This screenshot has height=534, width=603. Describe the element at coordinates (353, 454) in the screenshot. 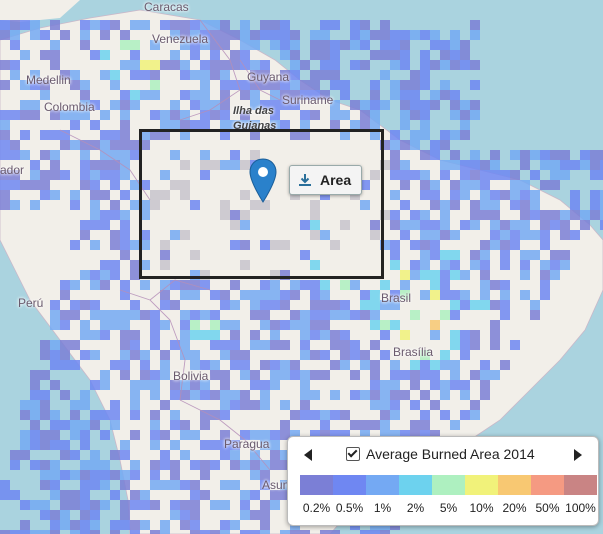

I see `legend-checkbox` at that location.